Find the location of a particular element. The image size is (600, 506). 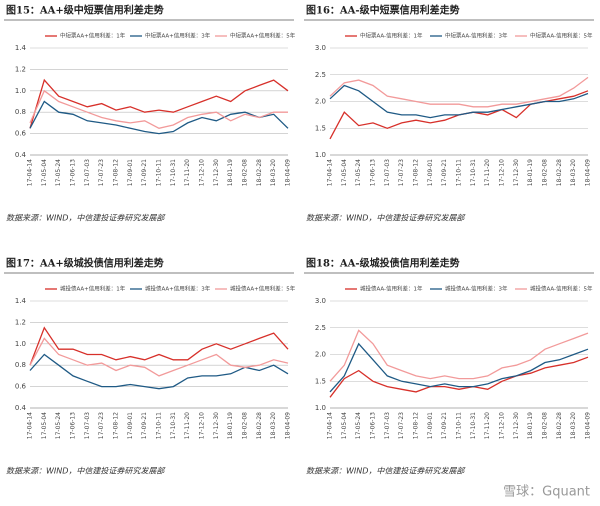

x-tick-label: 17-10-11 is located at coordinates (459, 425).